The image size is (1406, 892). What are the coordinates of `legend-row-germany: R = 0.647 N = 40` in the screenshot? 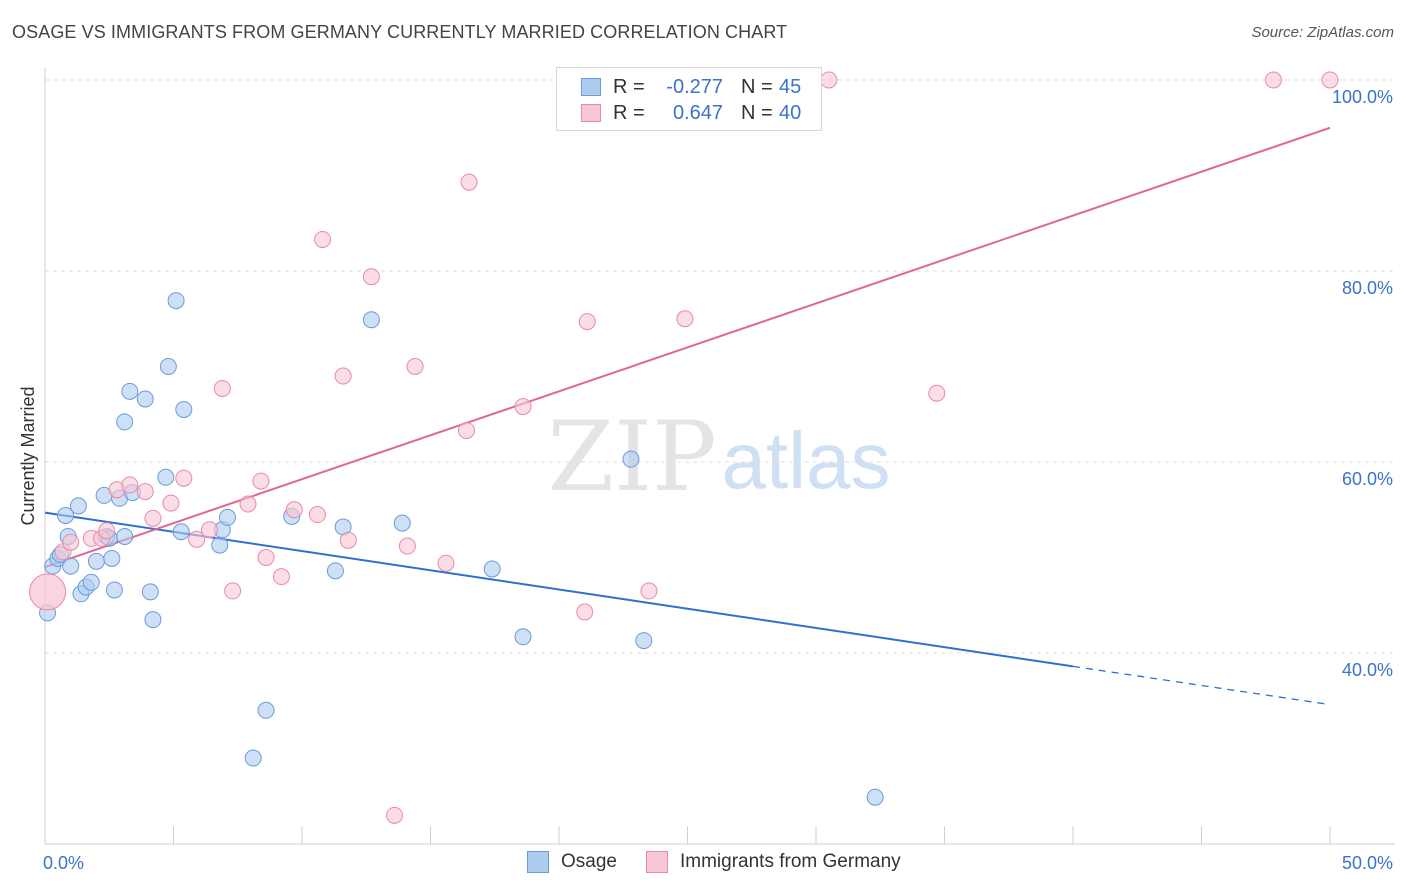 It's located at (691, 113).